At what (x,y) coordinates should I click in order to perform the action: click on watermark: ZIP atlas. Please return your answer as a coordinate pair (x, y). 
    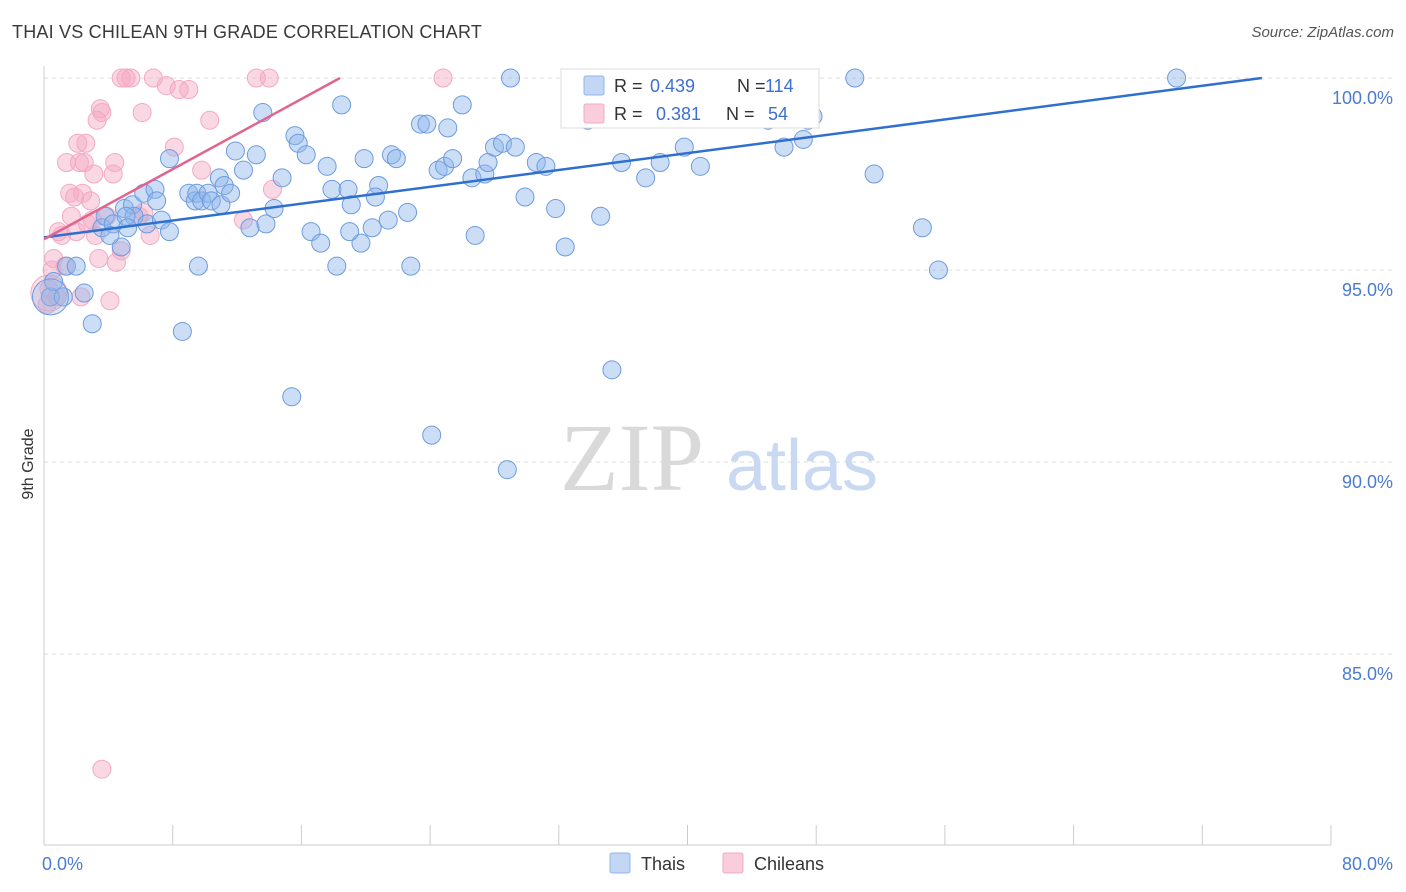
    Looking at the image, I should click on (719, 457).